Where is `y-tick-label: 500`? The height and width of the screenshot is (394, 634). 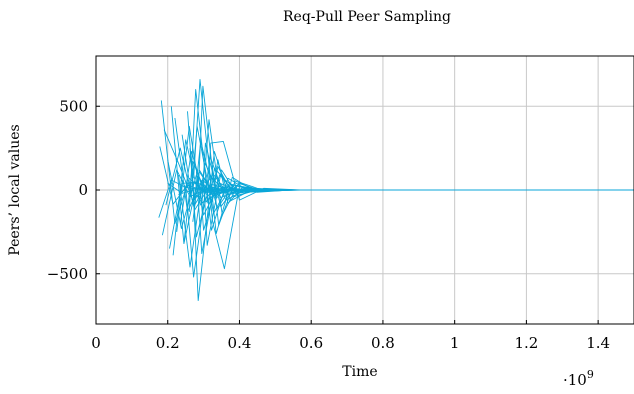
y-tick-label: 500 is located at coordinates (73, 106).